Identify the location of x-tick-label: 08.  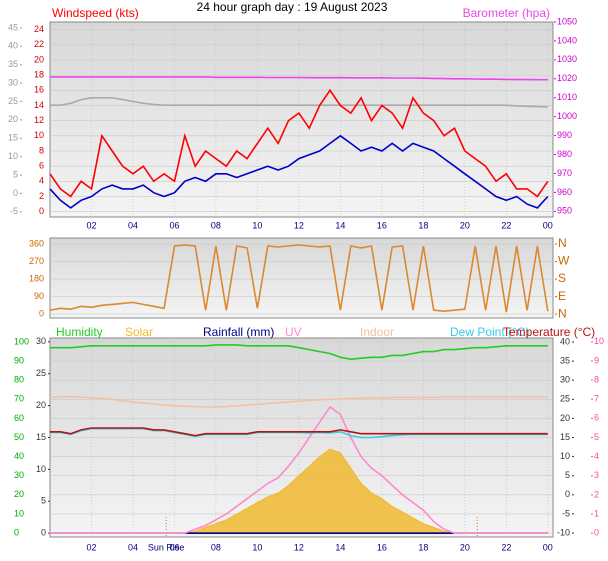
(216, 547).